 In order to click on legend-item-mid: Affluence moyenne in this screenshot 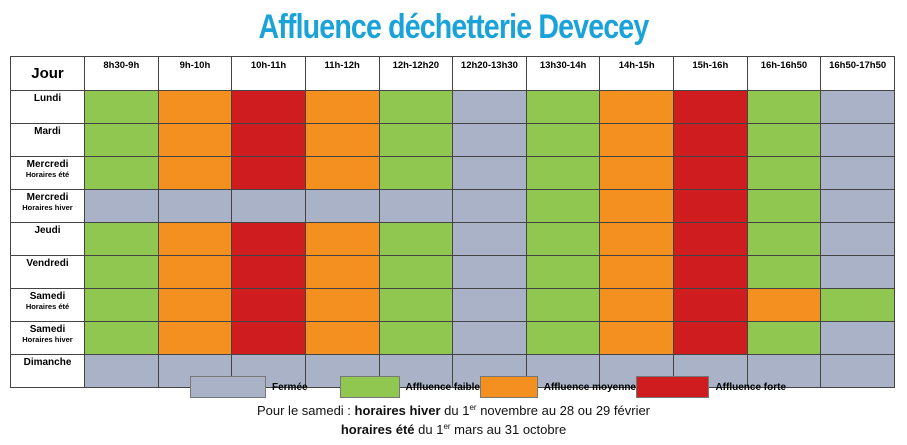, I will do `click(558, 387)`.